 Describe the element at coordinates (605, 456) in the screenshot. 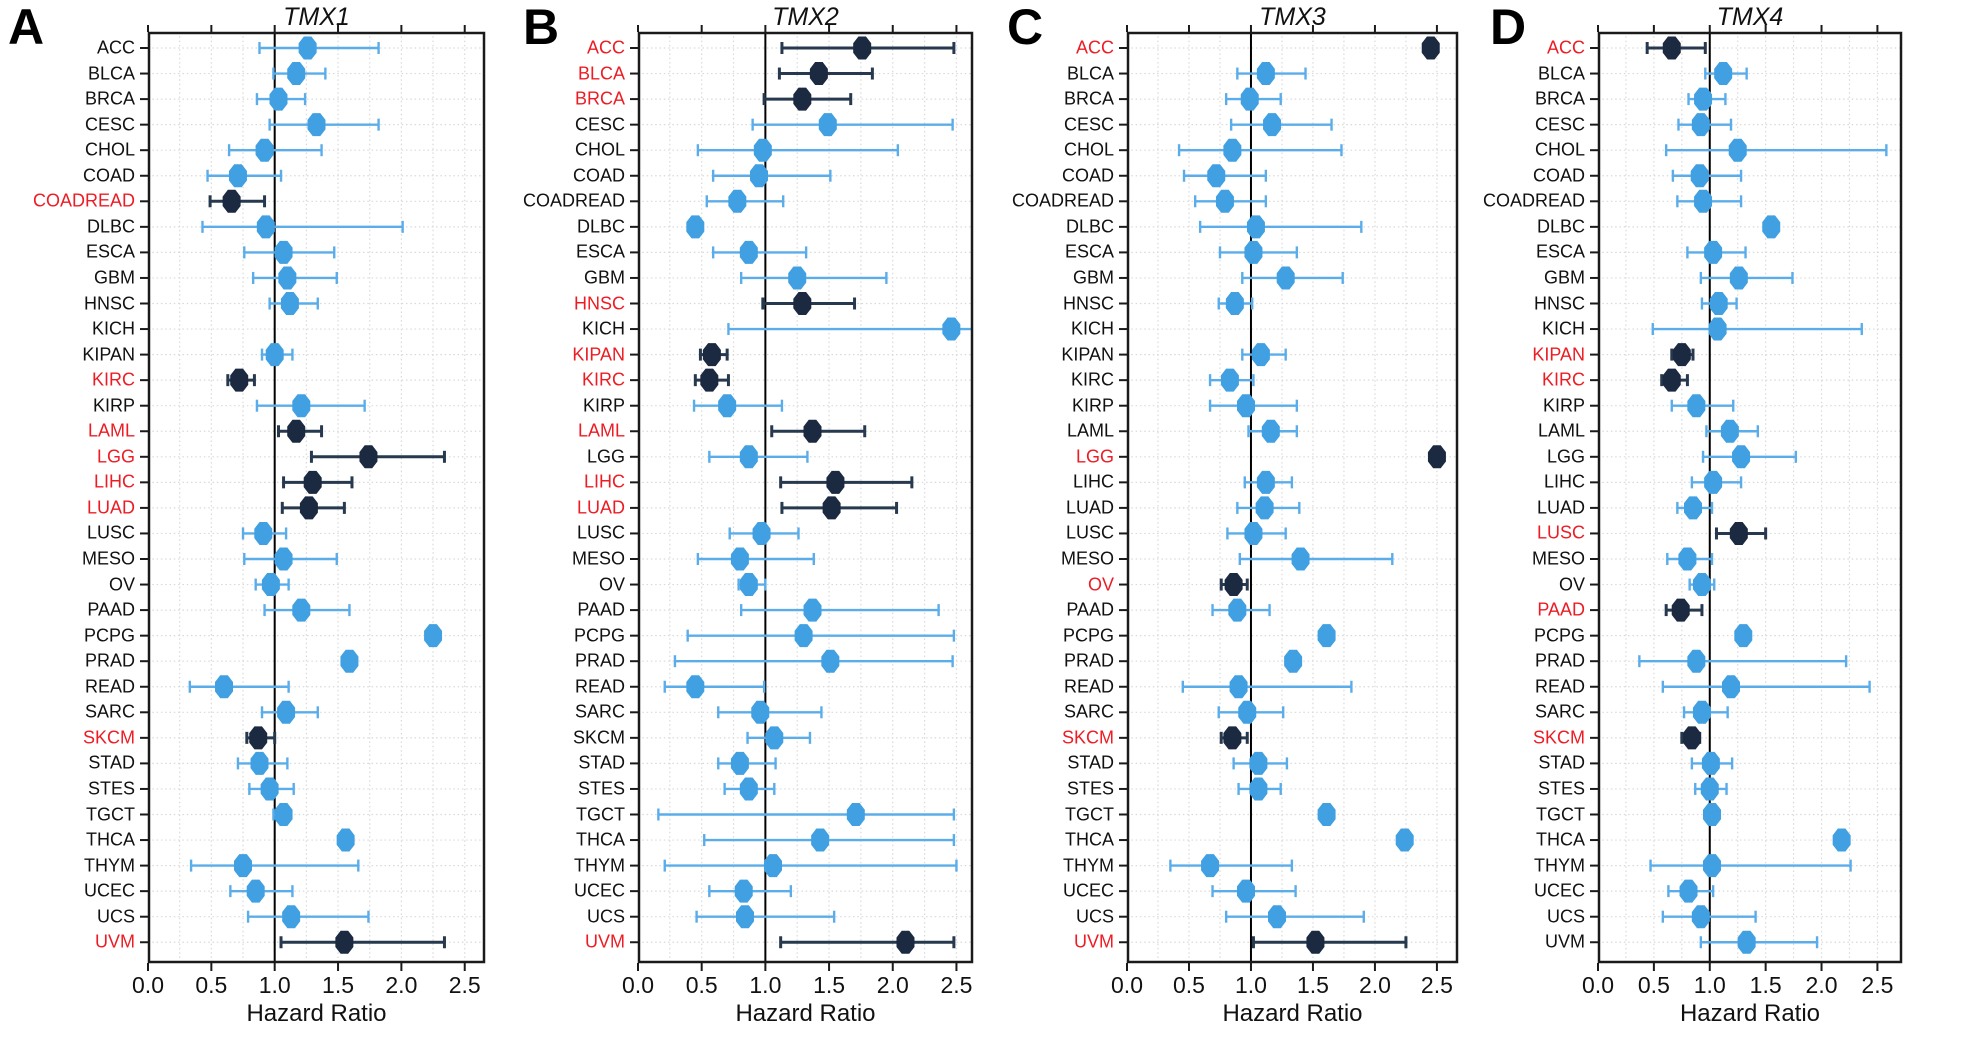

I see `row-label-LGG: LGG` at that location.